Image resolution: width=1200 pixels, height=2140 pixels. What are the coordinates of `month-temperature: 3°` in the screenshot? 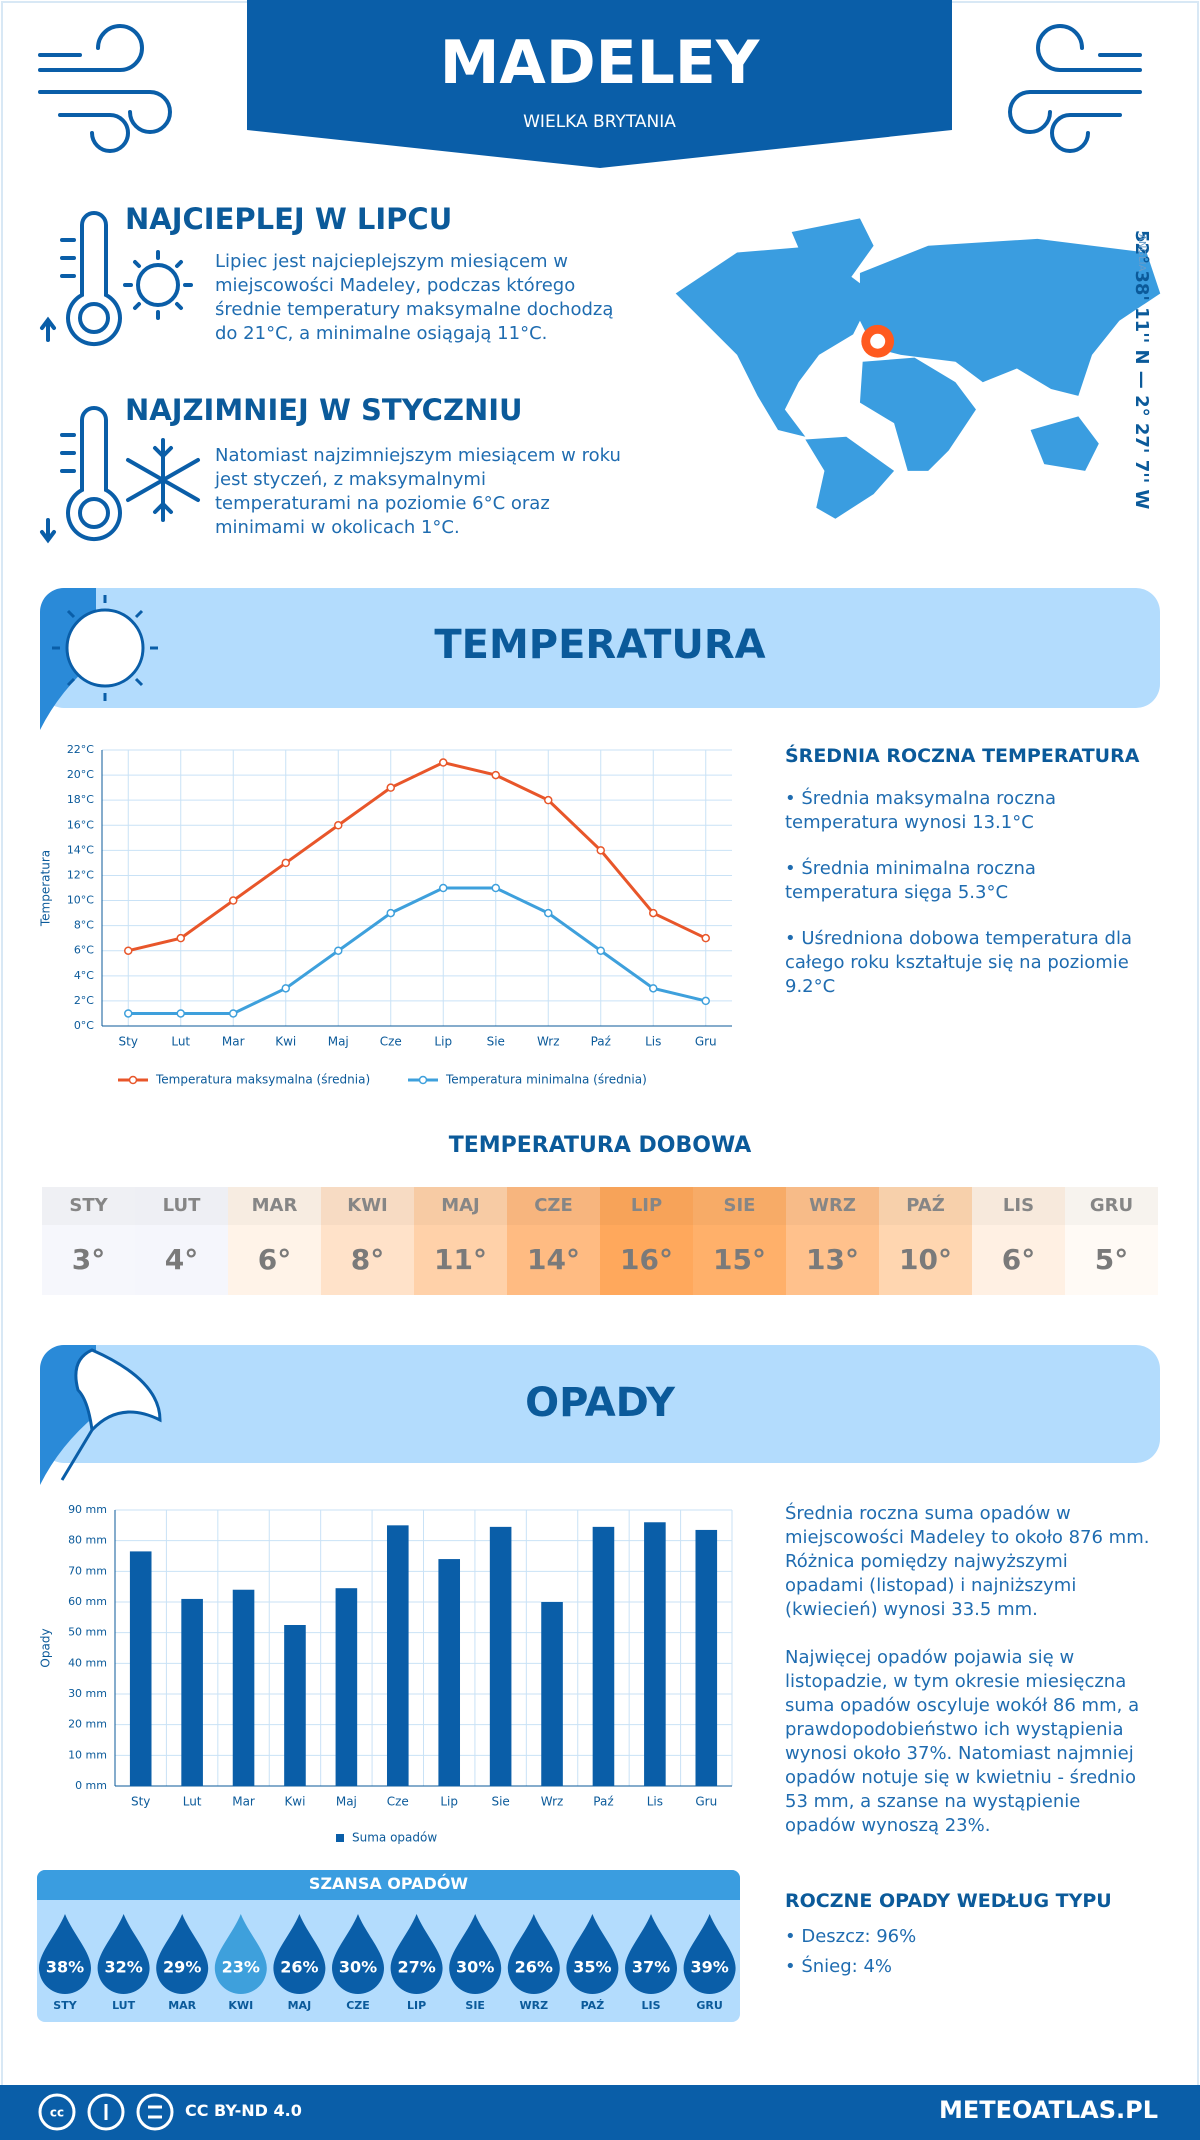 It's located at (88, 1260).